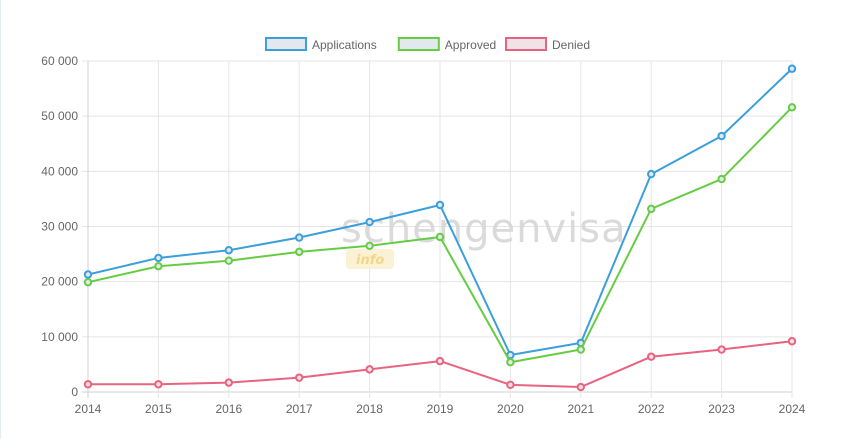 This screenshot has height=439, width=845. Describe the element at coordinates (440, 409) in the screenshot. I see `x-tick-label: 2019` at that location.